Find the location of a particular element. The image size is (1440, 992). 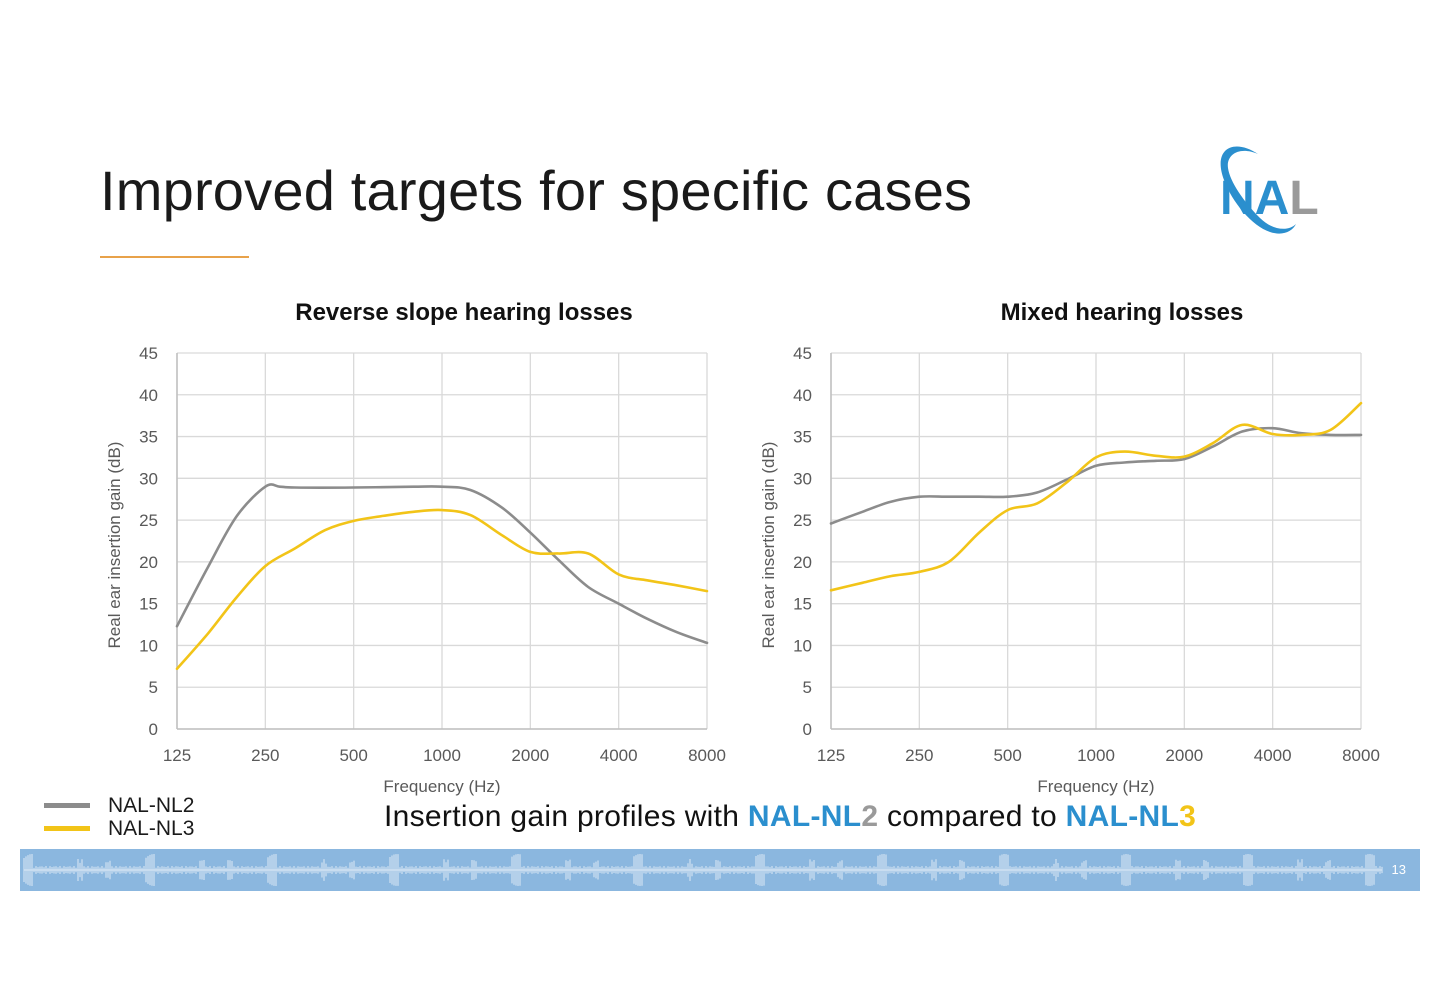

page-number: 13 is located at coordinates (1398, 869).